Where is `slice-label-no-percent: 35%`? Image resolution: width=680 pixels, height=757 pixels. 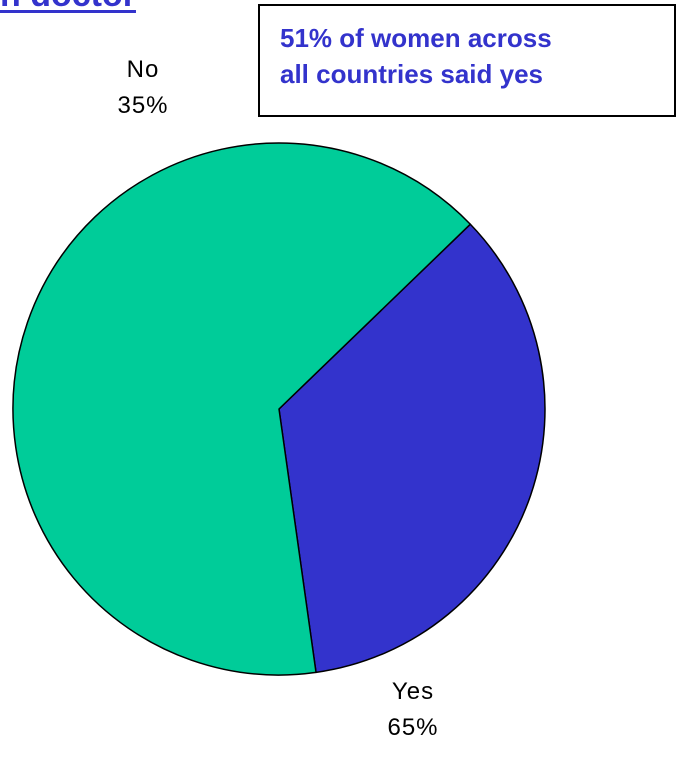
slice-label-no-percent: 35% is located at coordinates (143, 105).